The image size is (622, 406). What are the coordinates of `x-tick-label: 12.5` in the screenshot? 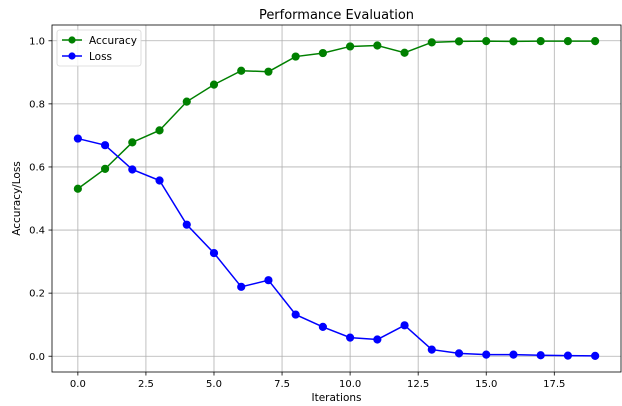 It's located at (418, 384).